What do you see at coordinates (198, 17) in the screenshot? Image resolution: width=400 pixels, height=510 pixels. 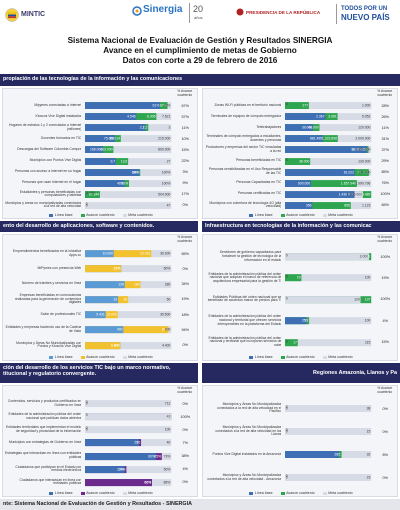 I see `logo-text: años` at bounding box center [198, 17].